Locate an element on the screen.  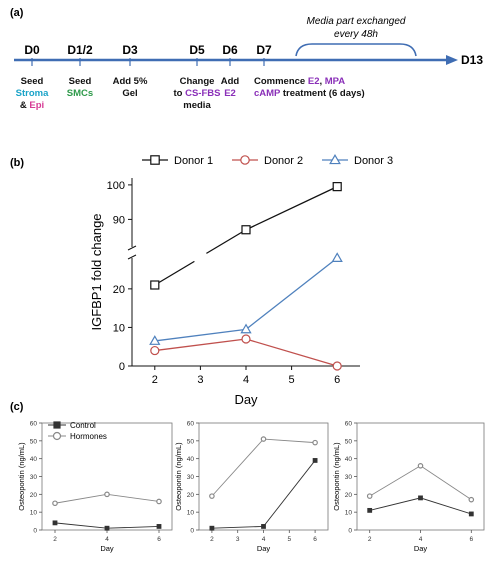
timeline-event-span: Commence is located at coordinates (281, 81).